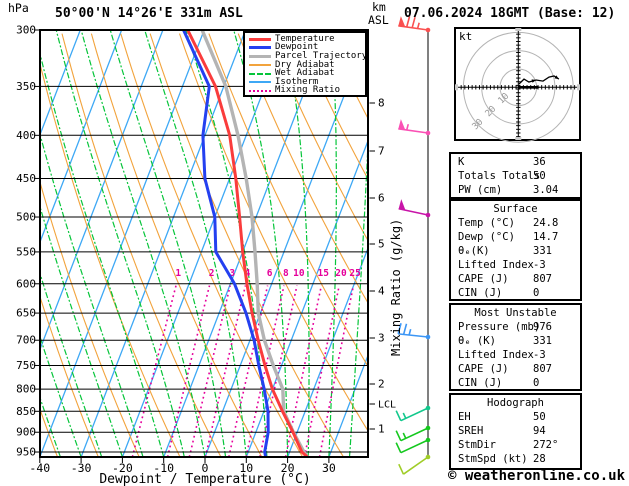 The width and height of the screenshot is (629, 486). Describe the element at coordinates (321, 55) in the screenshot. I see `legend-label: Parcel Trajectory` at that location.